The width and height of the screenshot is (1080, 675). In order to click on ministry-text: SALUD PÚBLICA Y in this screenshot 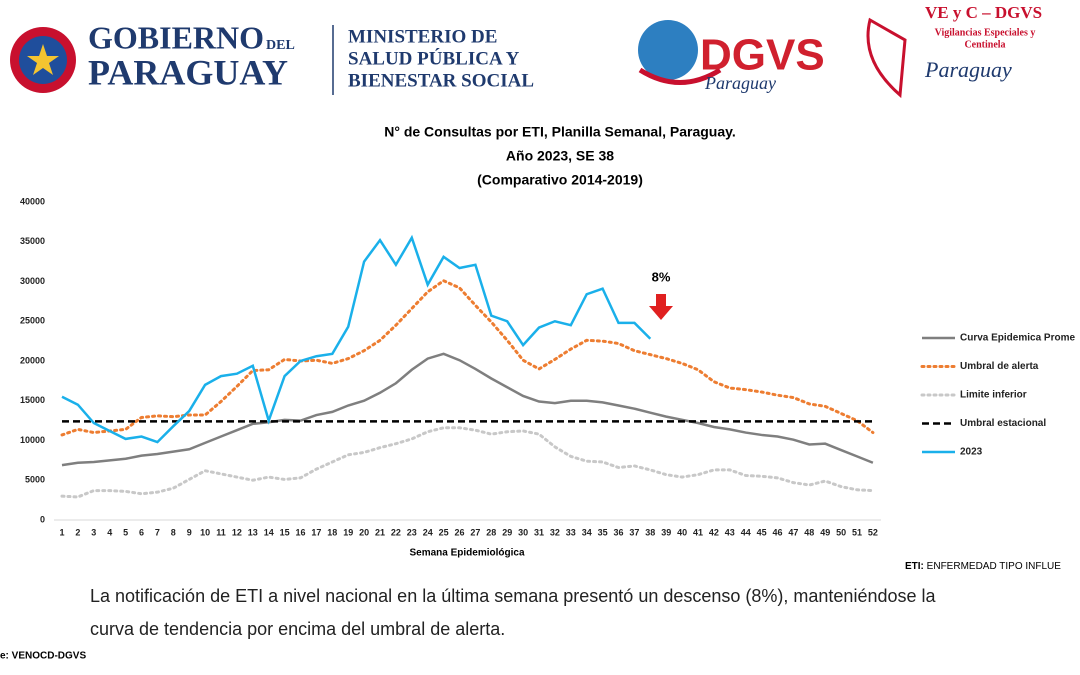, I will do `click(434, 58)`.